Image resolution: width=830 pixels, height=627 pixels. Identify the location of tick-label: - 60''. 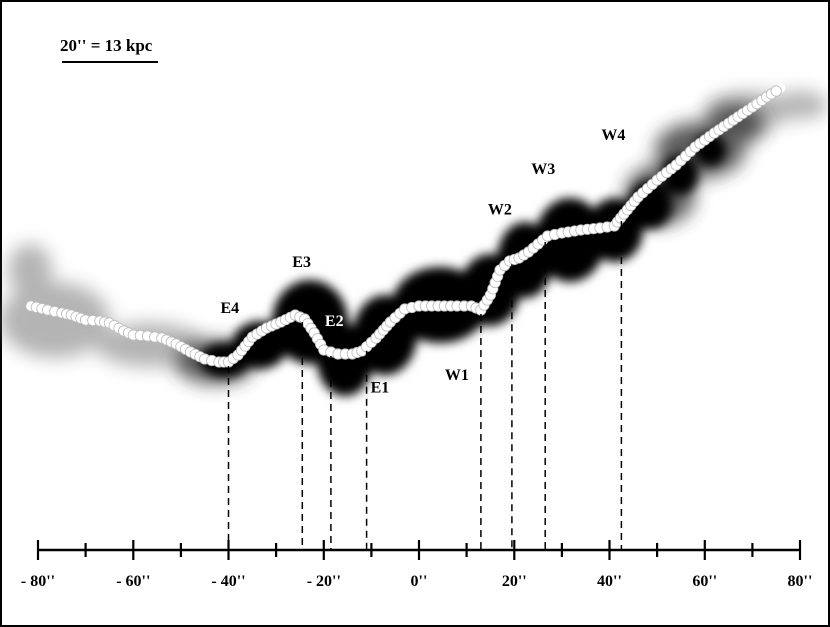
(133, 581).